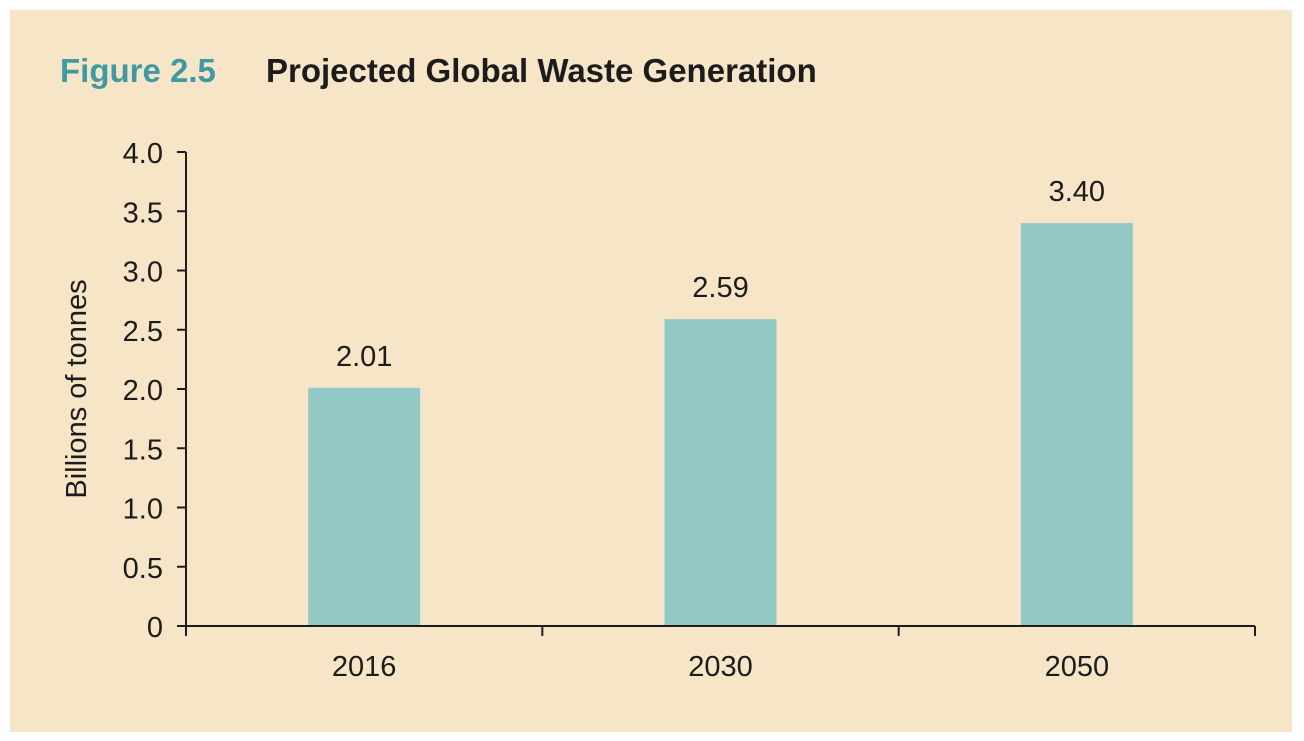  Describe the element at coordinates (138, 70) in the screenshot. I see `figure-number: Figure 2.5` at that location.